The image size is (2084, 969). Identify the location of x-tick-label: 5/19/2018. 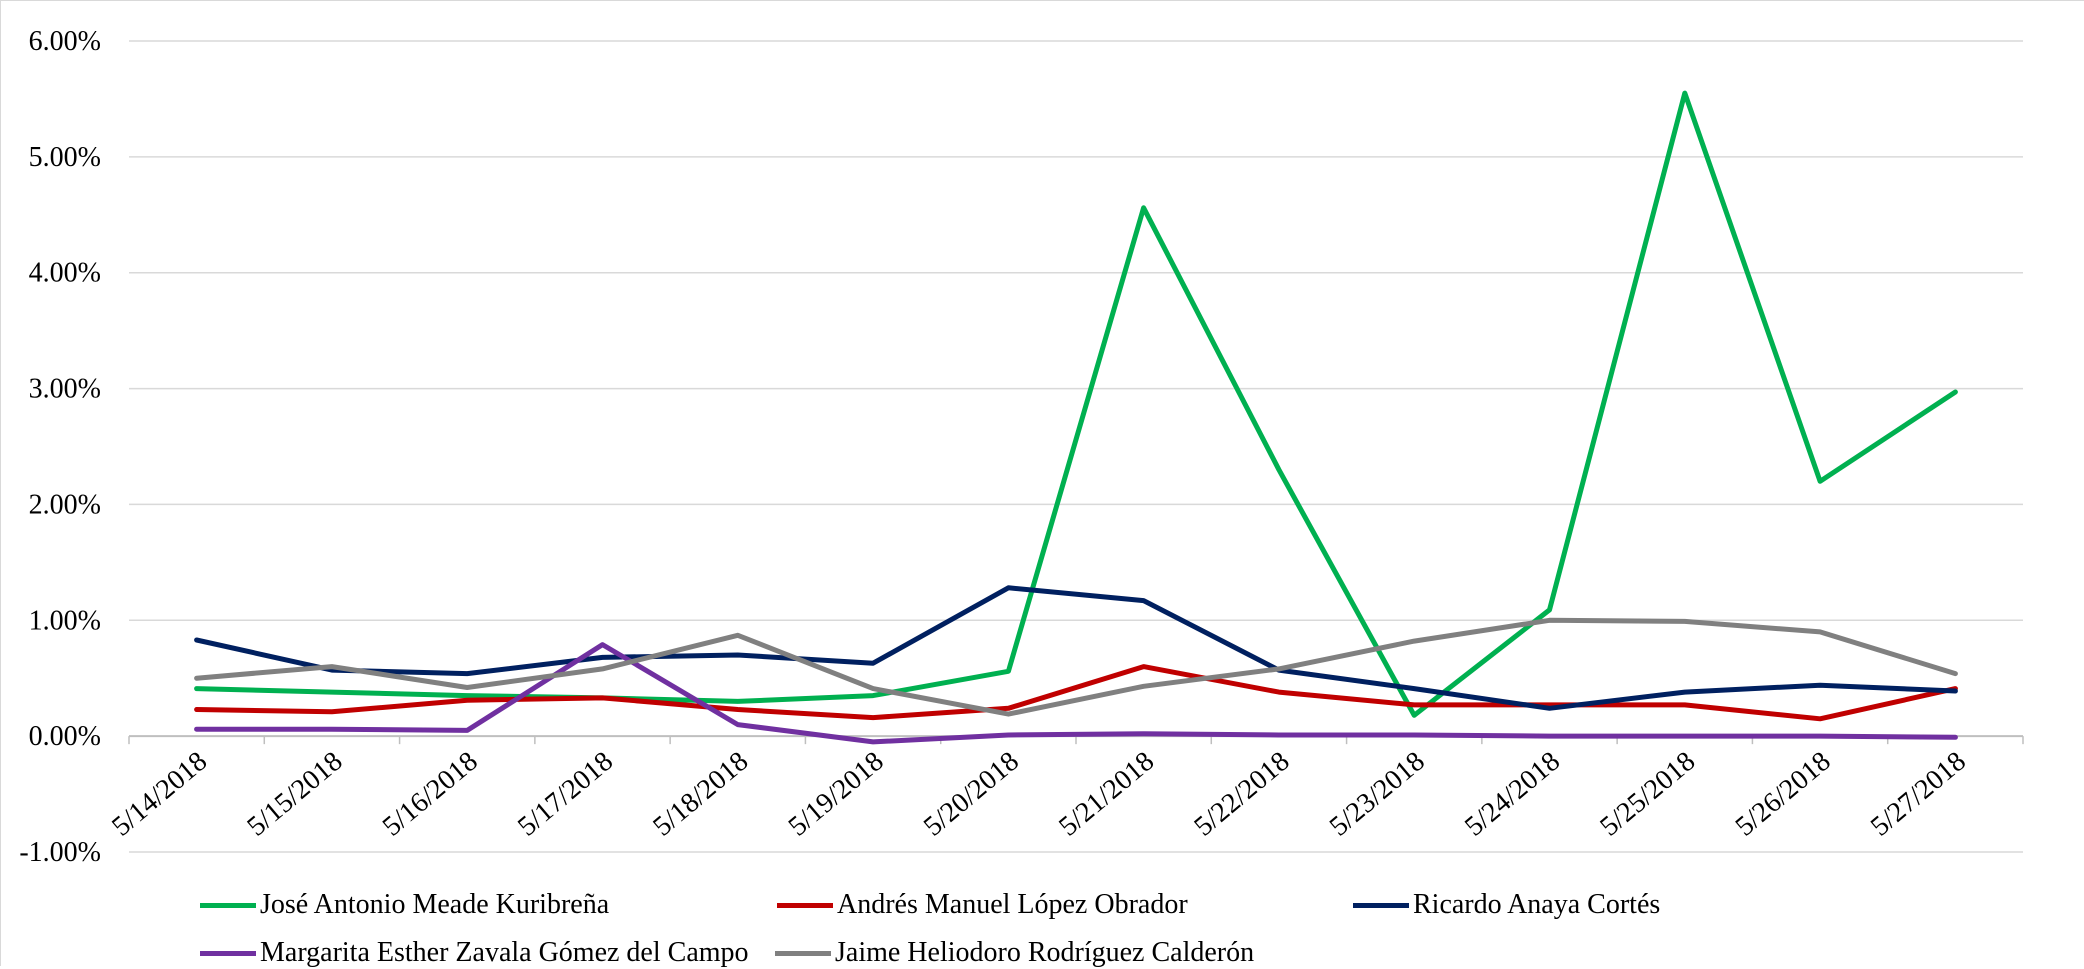
(836, 794).